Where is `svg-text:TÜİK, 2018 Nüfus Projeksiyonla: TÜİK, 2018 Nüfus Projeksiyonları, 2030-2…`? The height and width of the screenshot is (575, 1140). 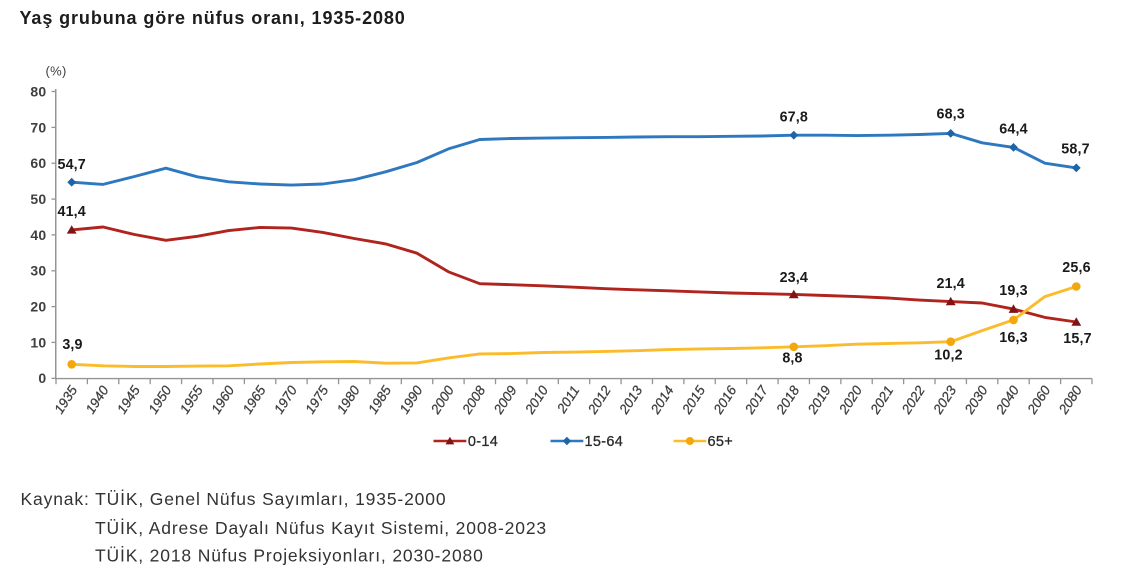 svg-text:TÜİK, 2018 Nüfus Projeksiyonla: TÜİK, 2018 Nüfus Projeksiyonları, 2030-2… is located at coordinates (289, 556).